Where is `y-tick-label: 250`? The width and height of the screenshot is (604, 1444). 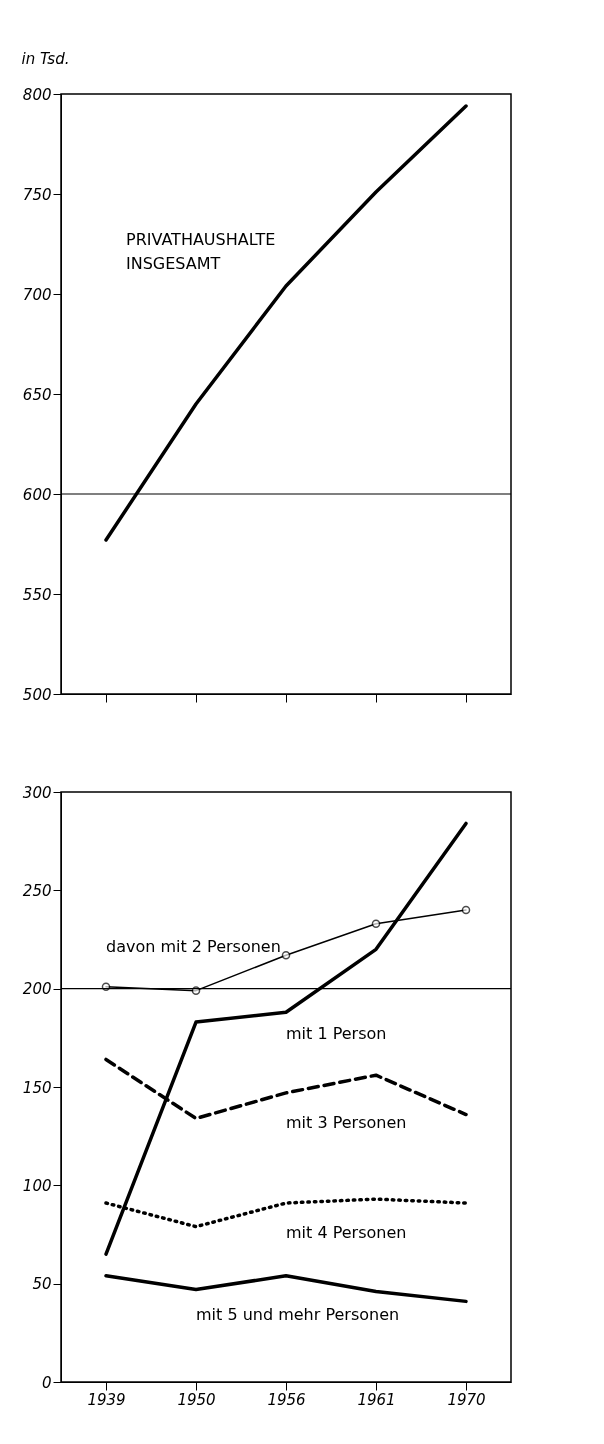
y-tick-label: 250 is located at coordinates (37, 890).